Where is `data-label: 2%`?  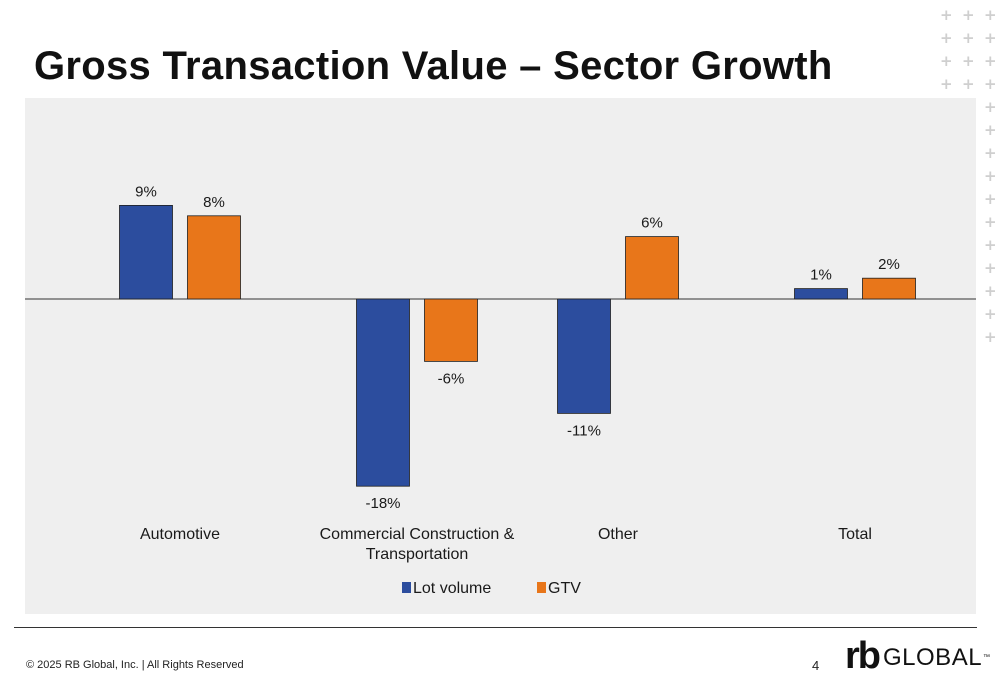 data-label: 2% is located at coordinates (889, 264).